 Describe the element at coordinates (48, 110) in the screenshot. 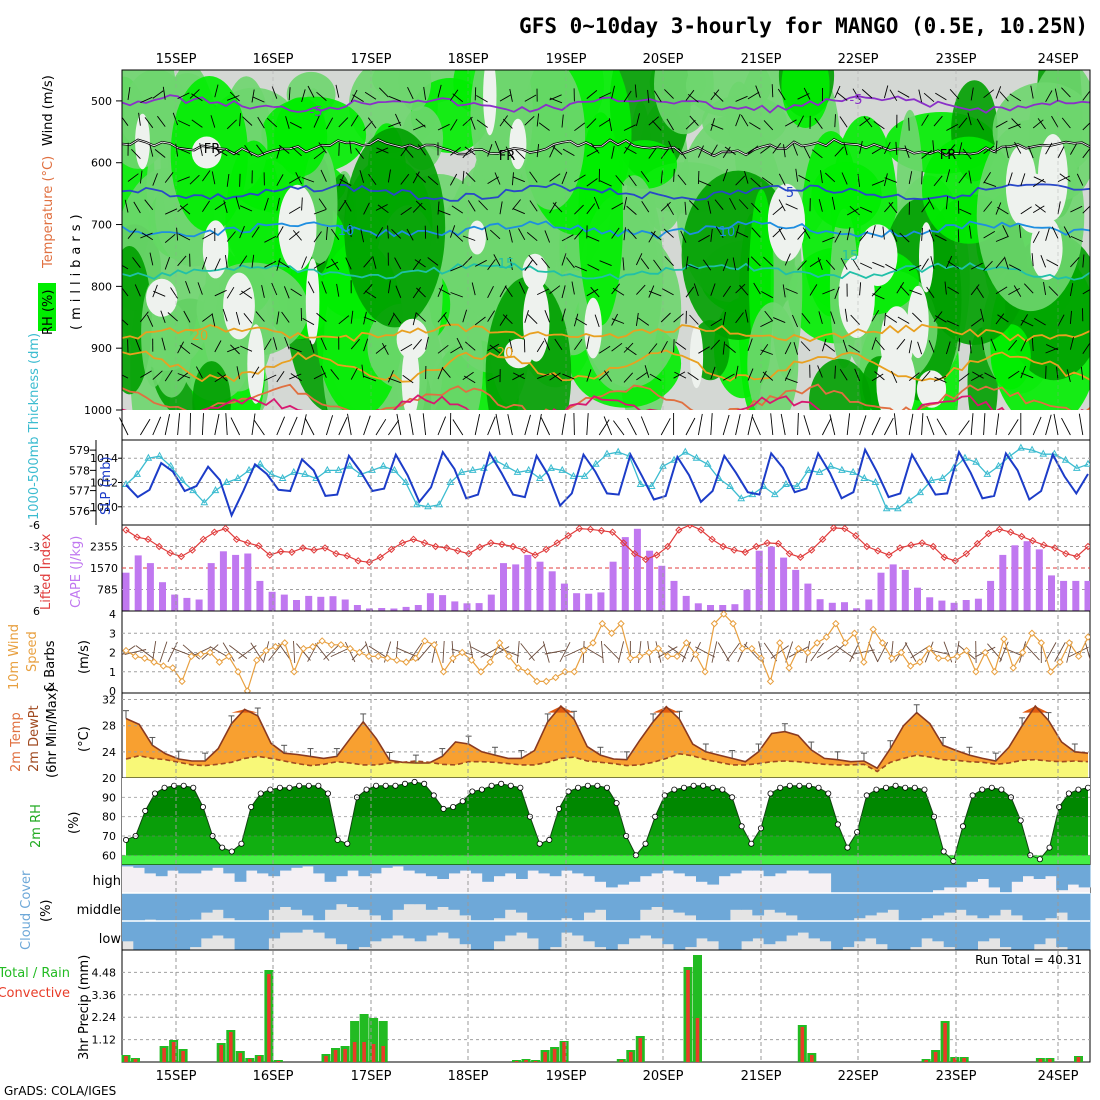

I see `ylabel-wind: Wind (m/s)` at that location.